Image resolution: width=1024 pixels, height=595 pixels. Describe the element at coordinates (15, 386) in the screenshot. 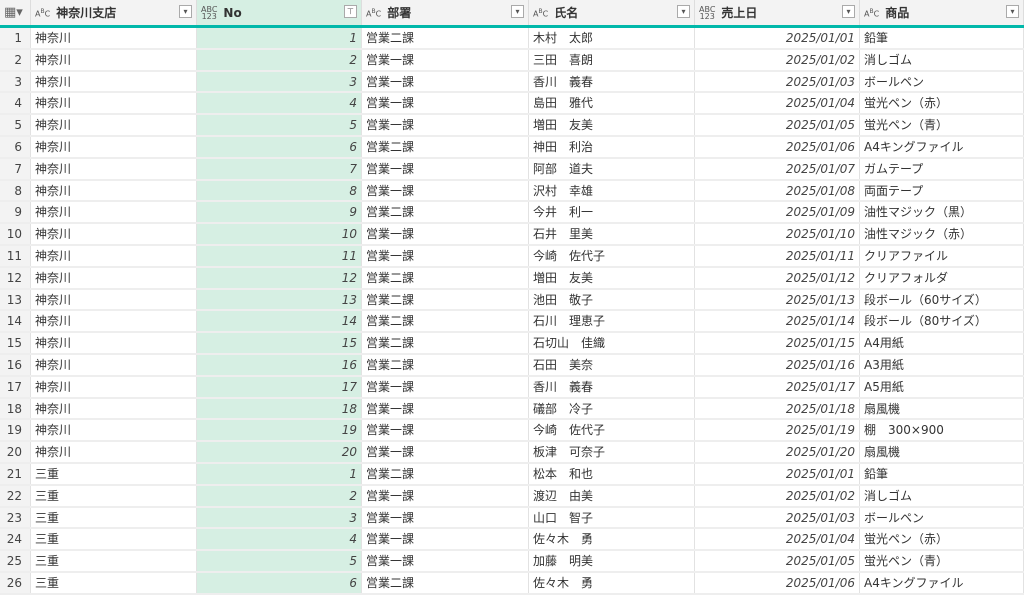

I see `row-number: 17` at that location.